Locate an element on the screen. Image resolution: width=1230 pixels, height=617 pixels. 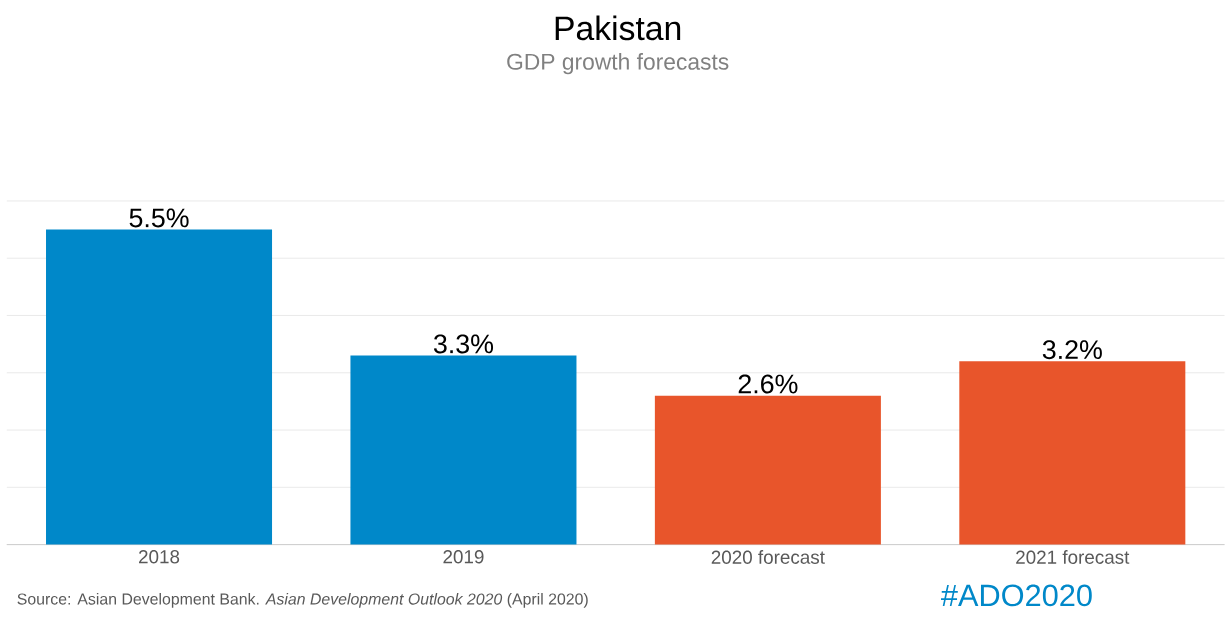
x-tick-label: 2021 forecast is located at coordinates (1073, 556).